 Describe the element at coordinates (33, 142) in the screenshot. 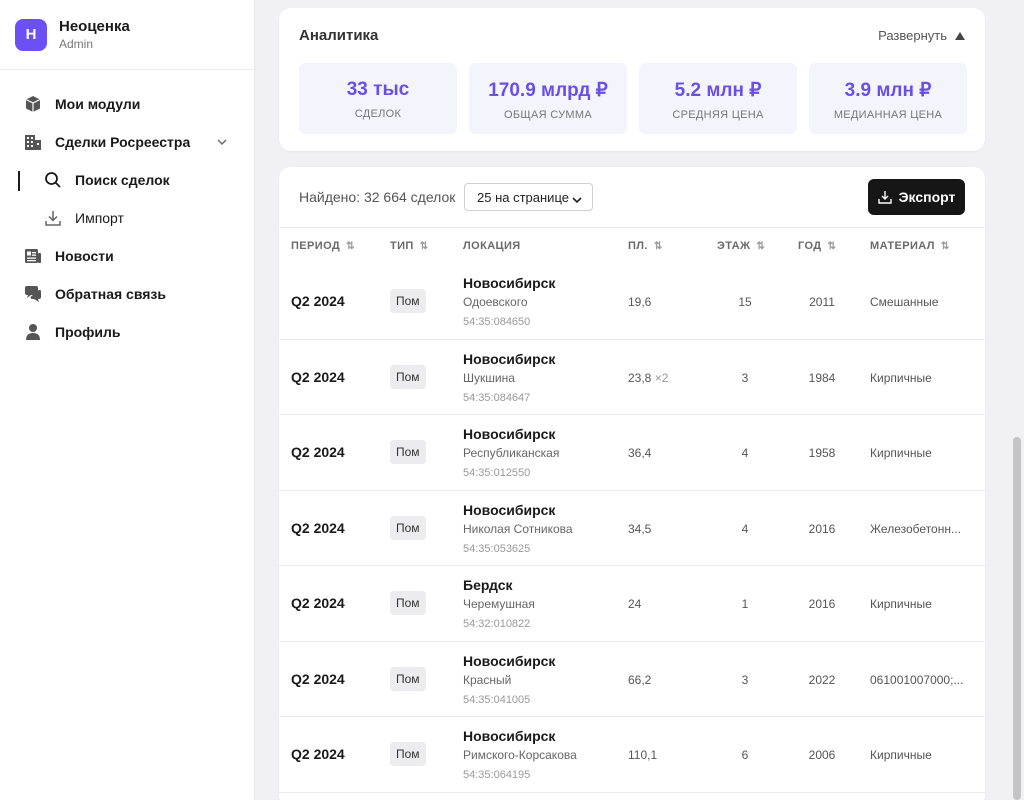

I see `building-icon` at that location.